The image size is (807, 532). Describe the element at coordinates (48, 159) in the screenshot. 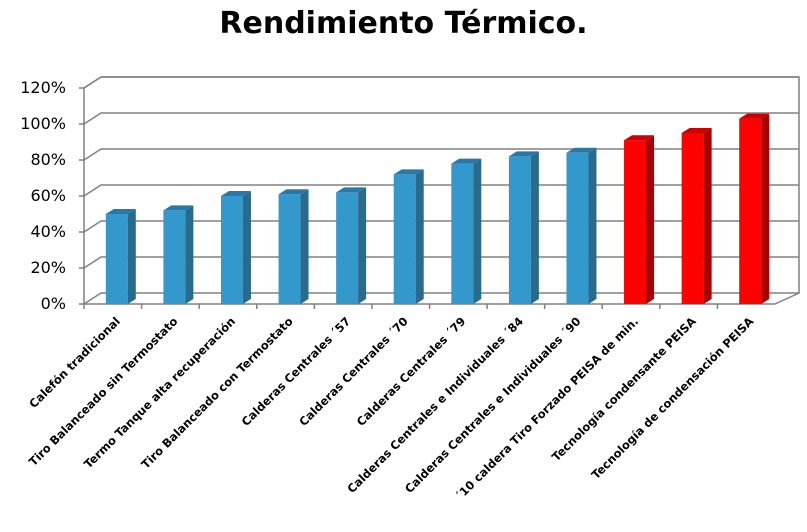

I see `y-tick-label: 80%` at that location.